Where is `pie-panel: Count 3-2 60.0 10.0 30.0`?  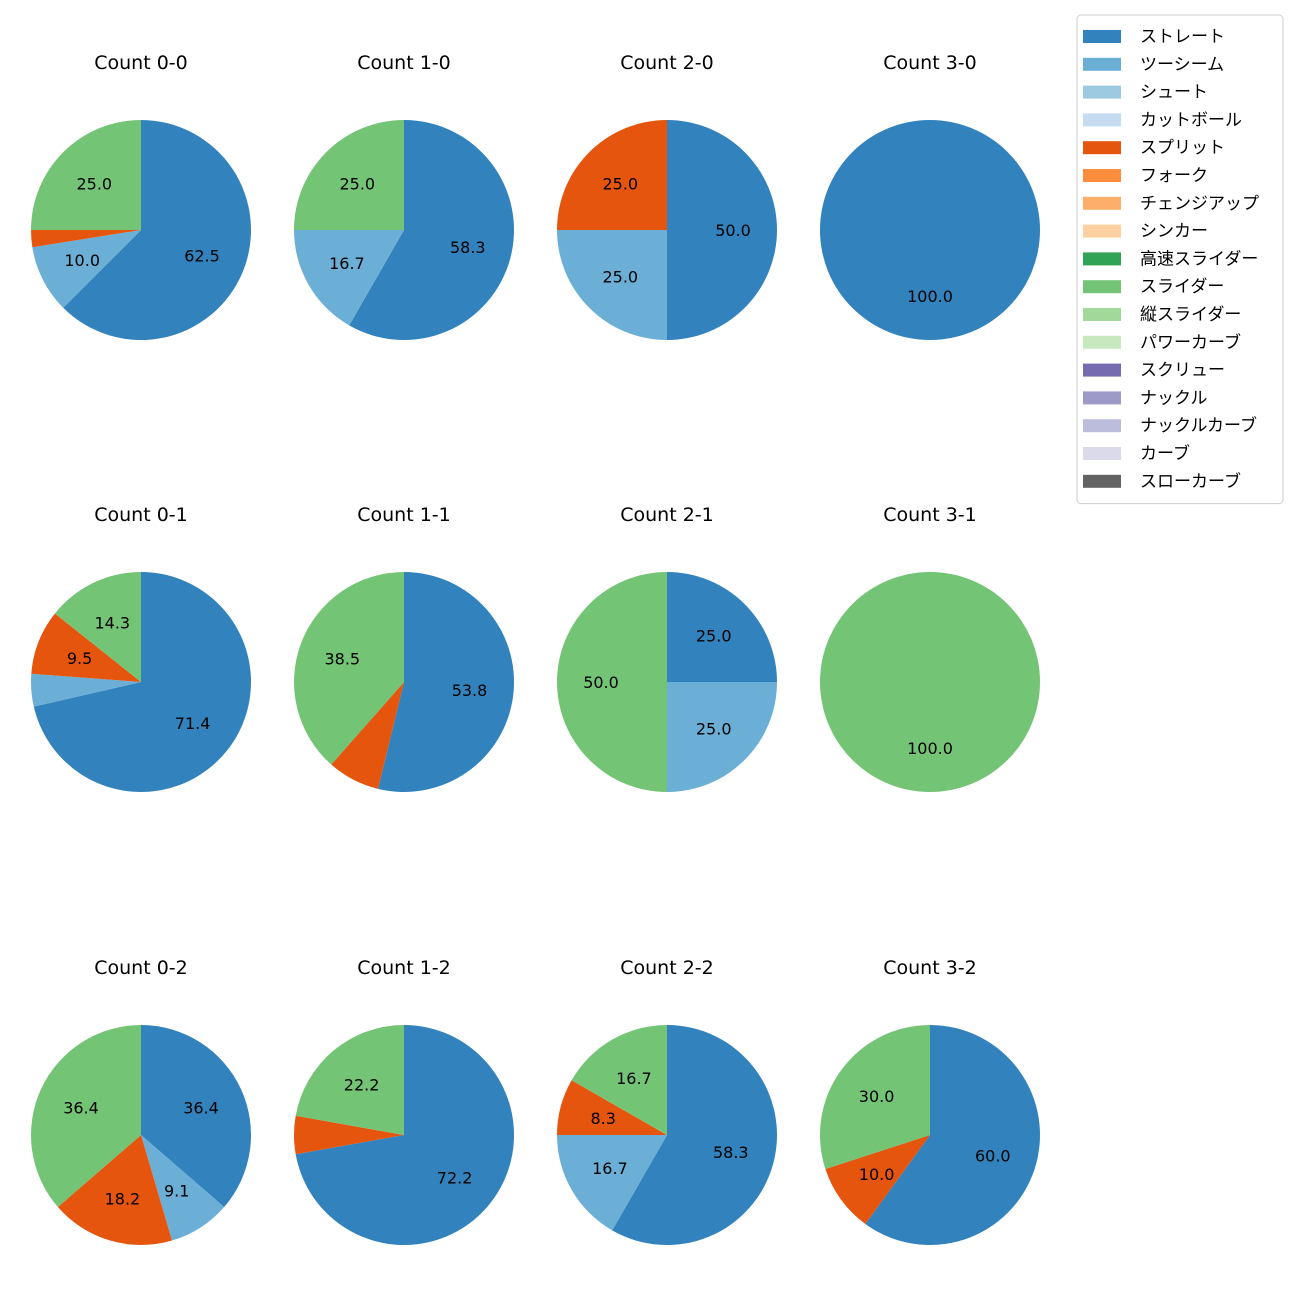
pie-panel: Count 3-2 60.0 10.0 30.0 is located at coordinates (929, 1101).